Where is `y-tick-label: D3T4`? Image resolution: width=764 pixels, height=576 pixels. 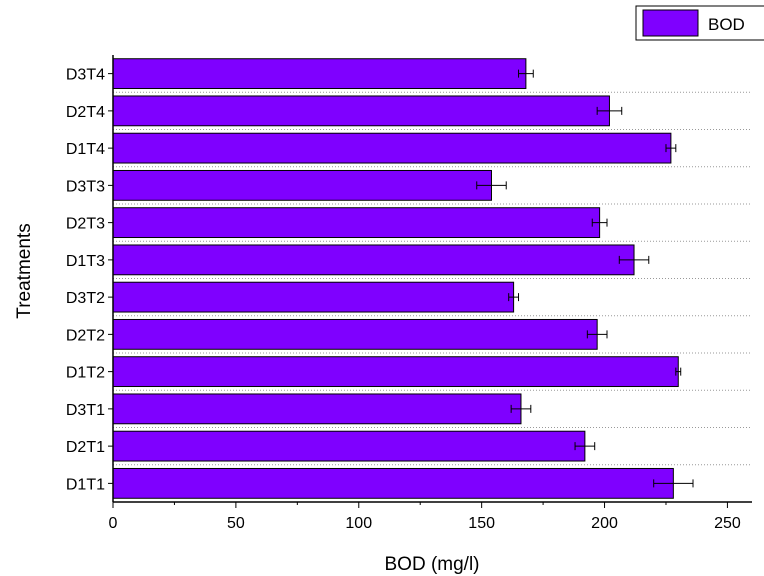 y-tick-label: D3T4 is located at coordinates (85, 75).